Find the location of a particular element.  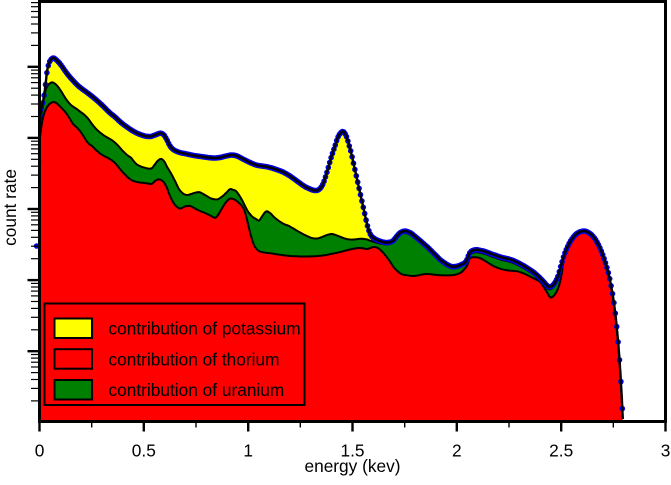

svg-text: 1 is located at coordinates (248, 451).